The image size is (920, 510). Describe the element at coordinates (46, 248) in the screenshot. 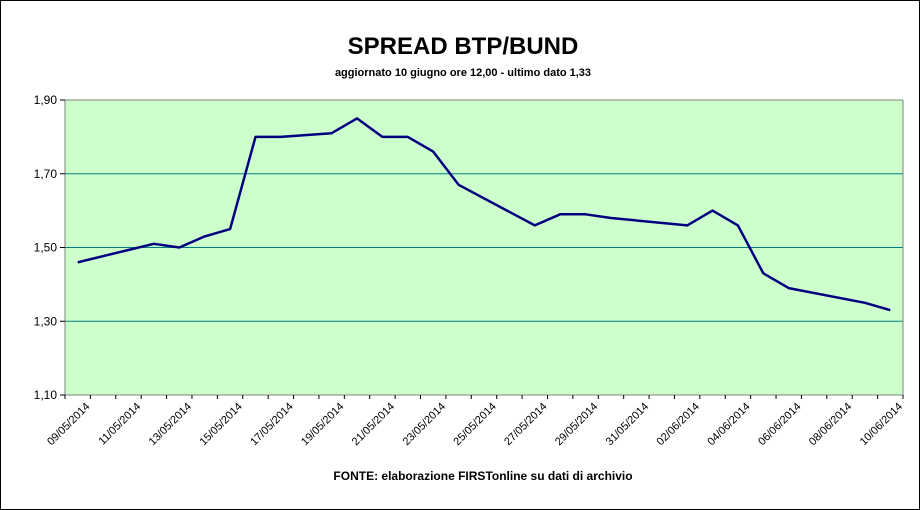

I see `y-tick-label: 1,50` at that location.